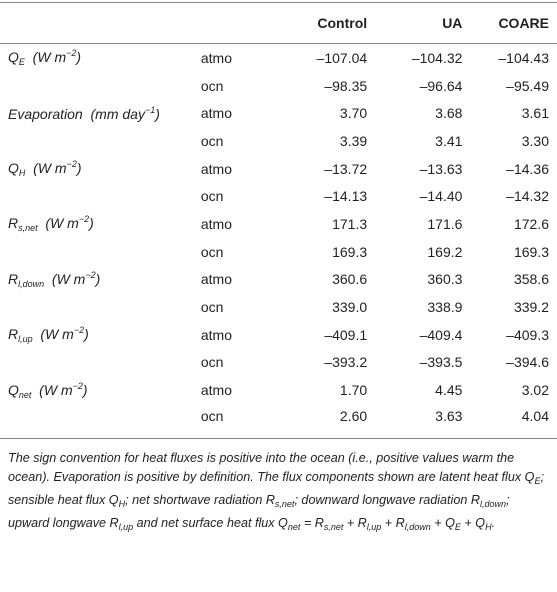  I want to click on cell-value: 339.2, so click(531, 307).